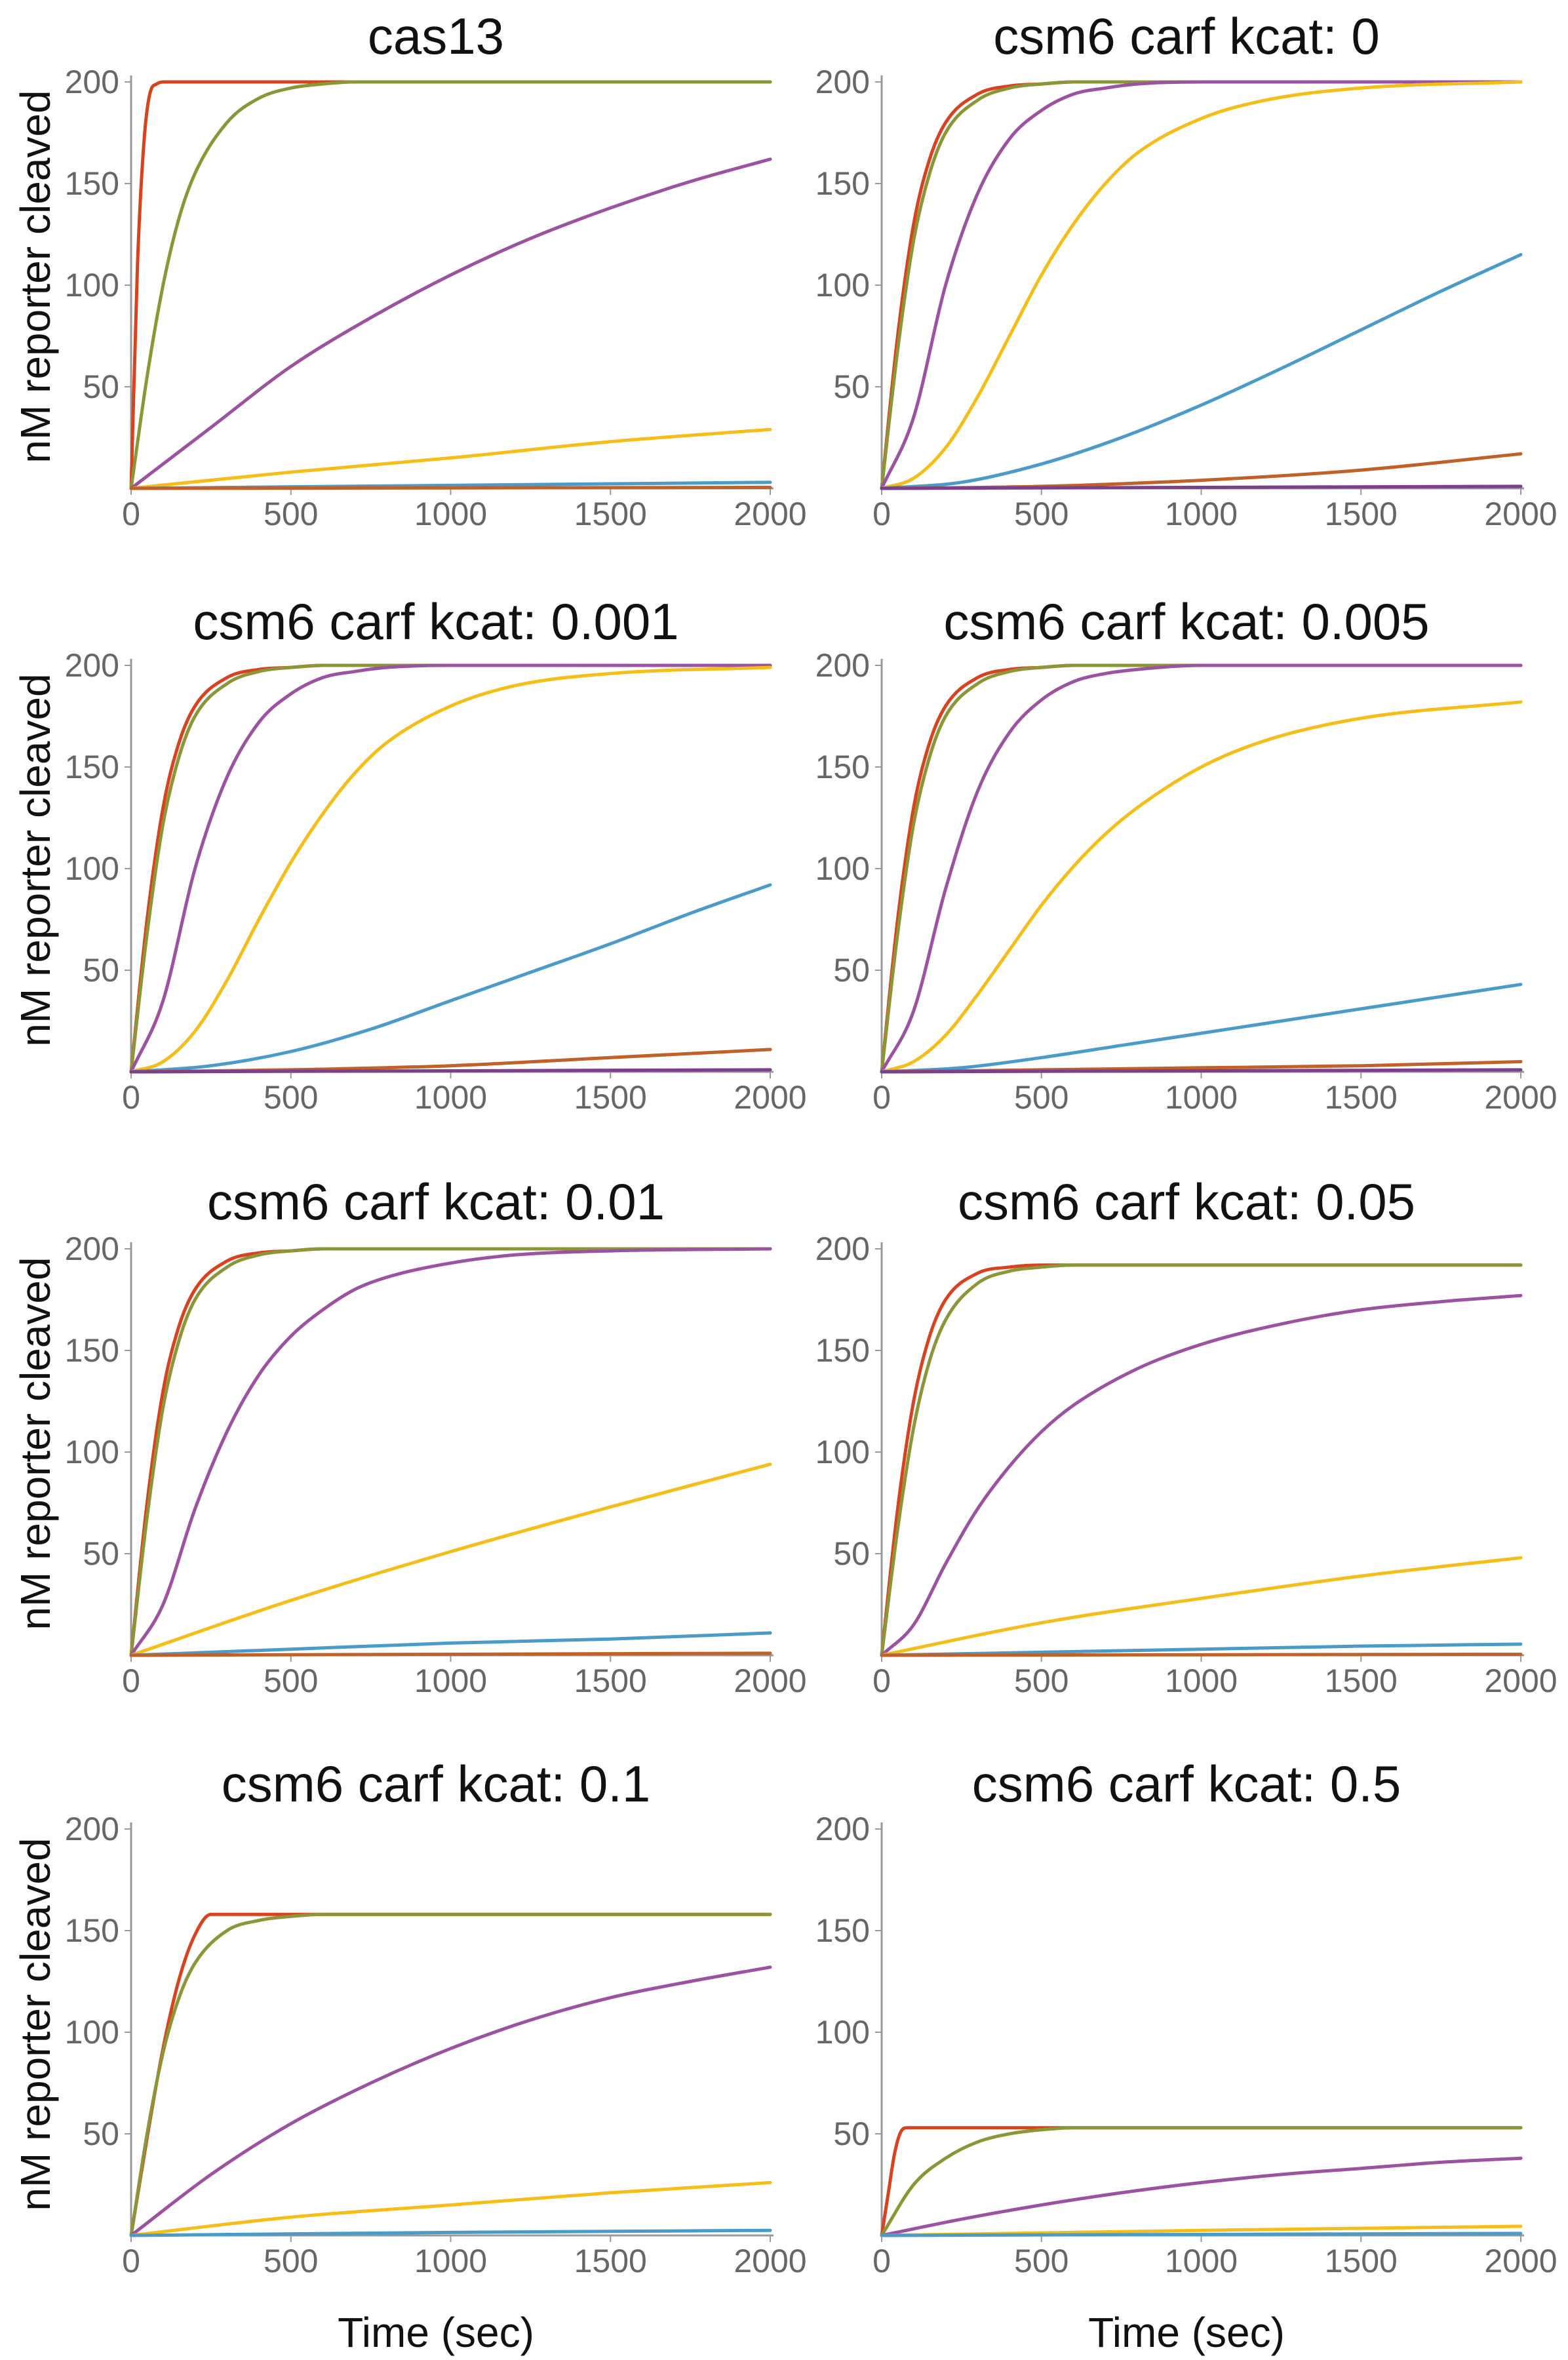  Describe the element at coordinates (1186, 2332) in the screenshot. I see `x-axis-label: Time (sec)` at that location.